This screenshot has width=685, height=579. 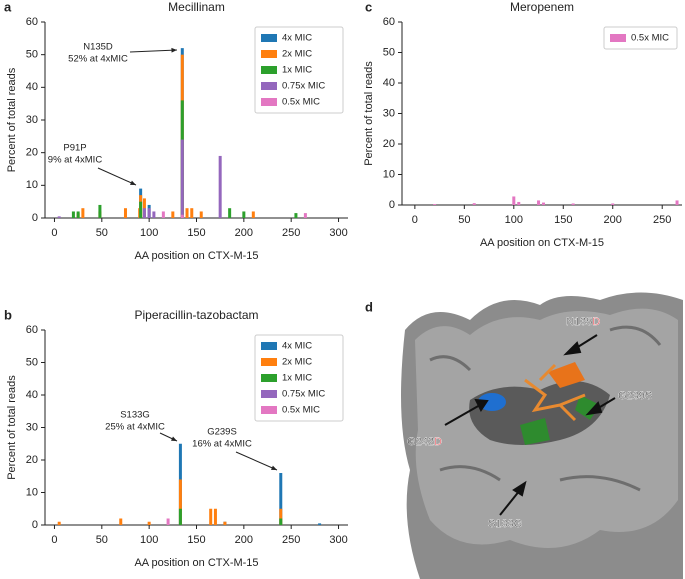 What do you see at coordinates (135, 415) in the screenshot?
I see `annotation: S133G` at bounding box center [135, 415].